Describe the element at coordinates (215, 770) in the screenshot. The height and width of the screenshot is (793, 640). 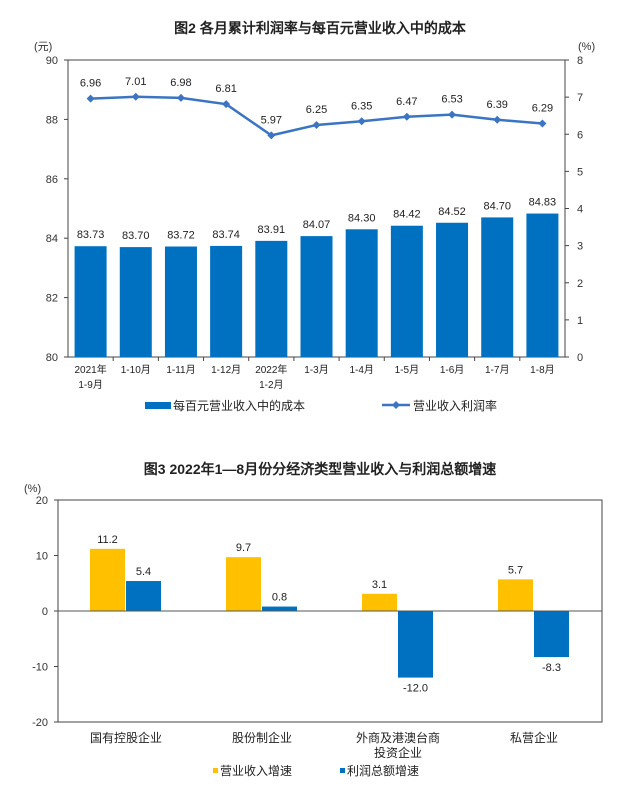
I see `chart2-legend-swatch-revenue` at that location.